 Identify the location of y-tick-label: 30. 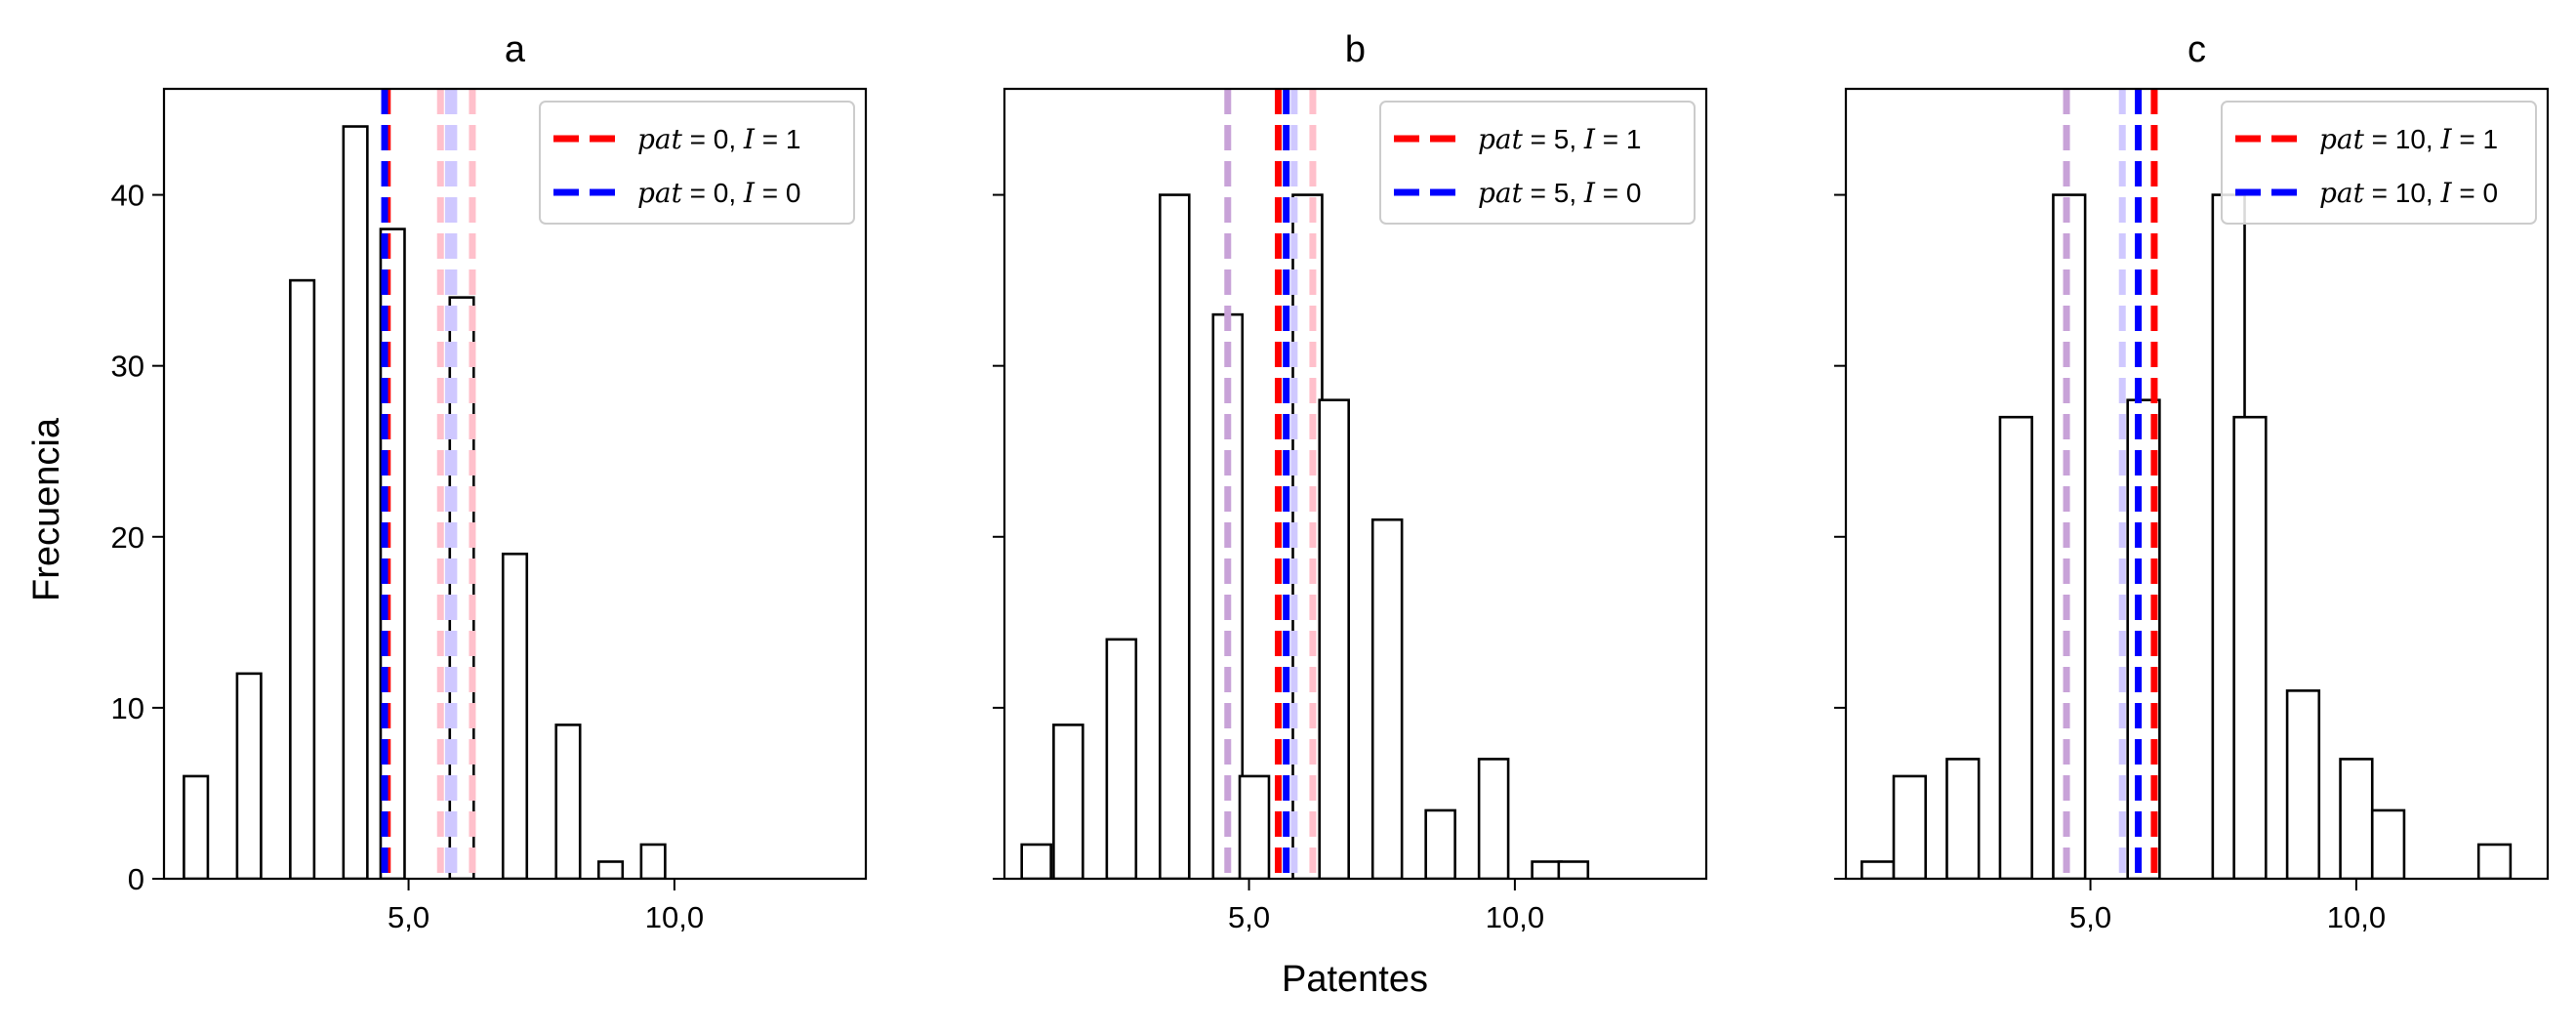
(127, 367).